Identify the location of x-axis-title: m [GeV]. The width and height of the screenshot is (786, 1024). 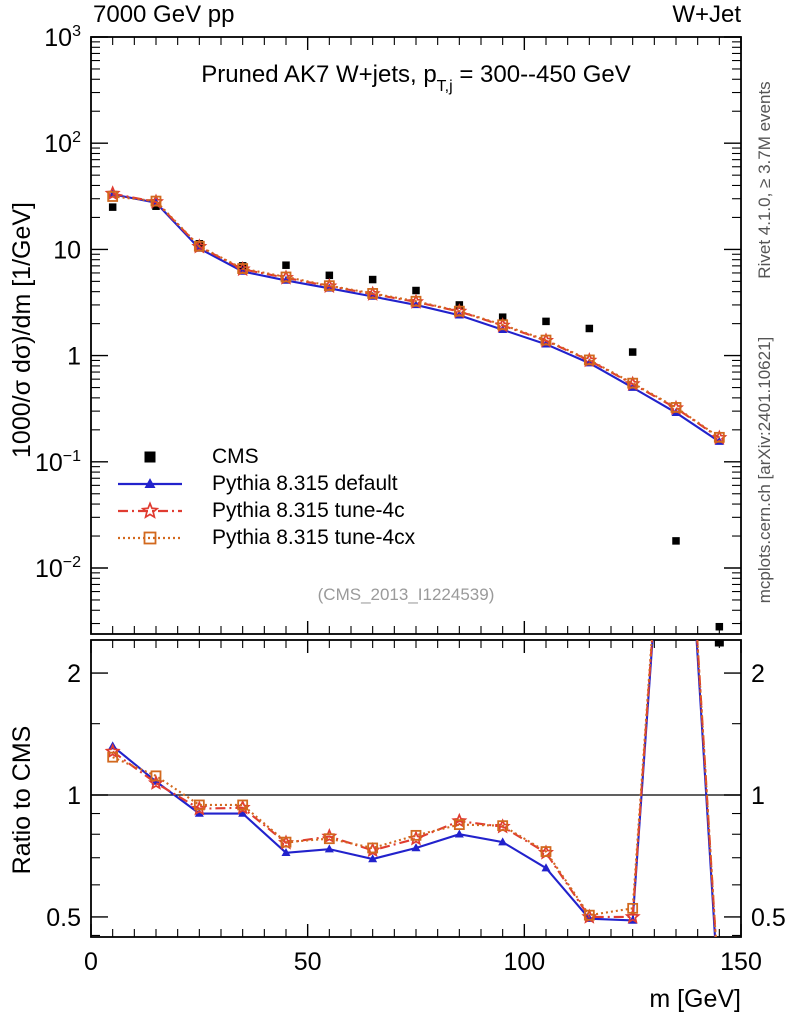
(695, 999).